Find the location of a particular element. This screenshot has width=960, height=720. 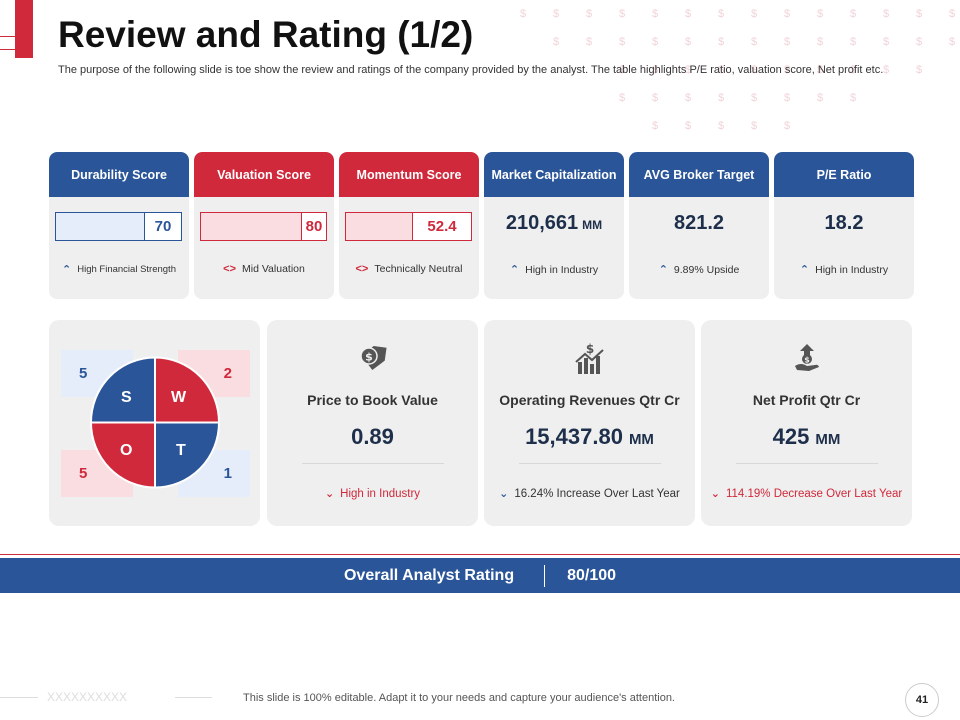

card-label: Operating Revenues Qtr Cr is located at coordinates (589, 400).